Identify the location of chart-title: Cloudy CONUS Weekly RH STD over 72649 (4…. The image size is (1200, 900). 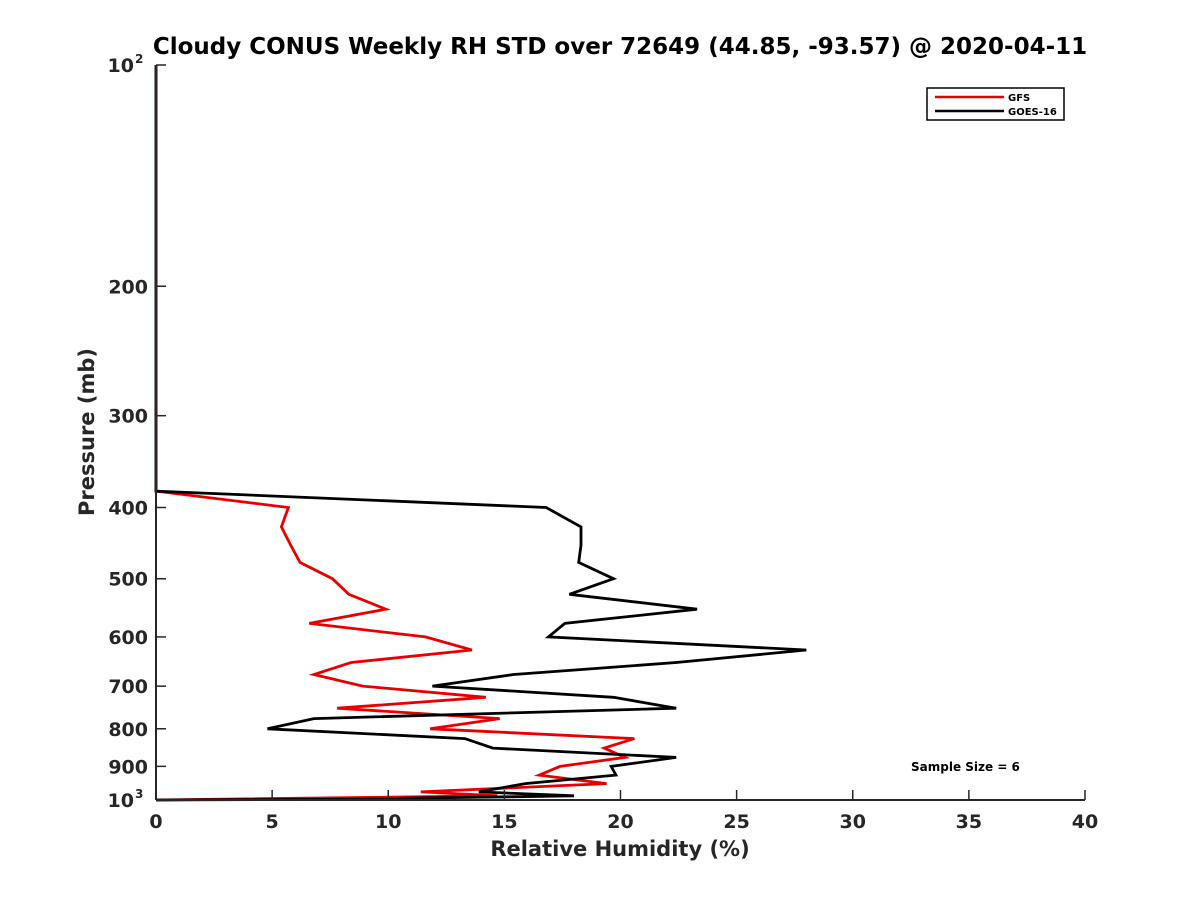
(620, 47).